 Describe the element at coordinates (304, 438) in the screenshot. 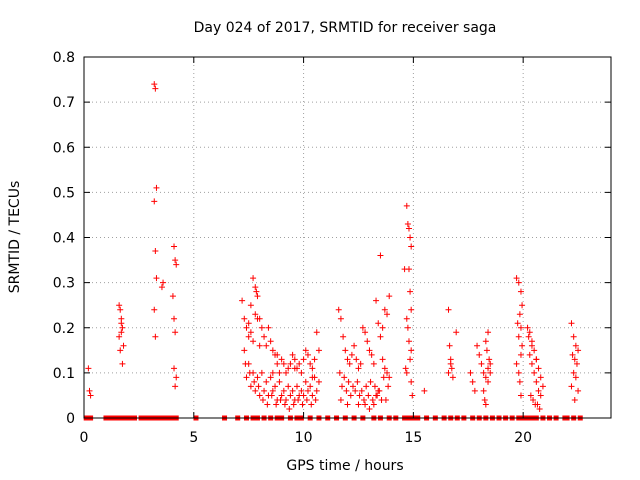

I see `x-tick-label: 10` at that location.